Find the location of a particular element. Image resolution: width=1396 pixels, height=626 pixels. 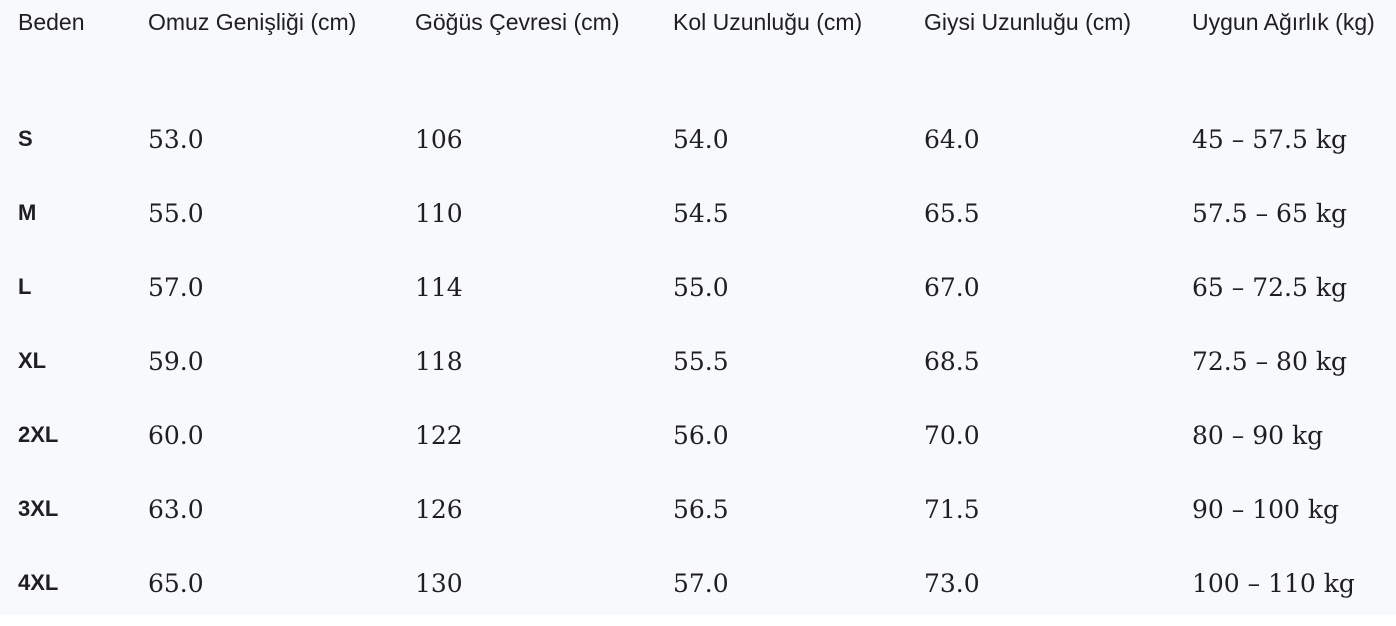

cell-length: 73.0 is located at coordinates (952, 583).